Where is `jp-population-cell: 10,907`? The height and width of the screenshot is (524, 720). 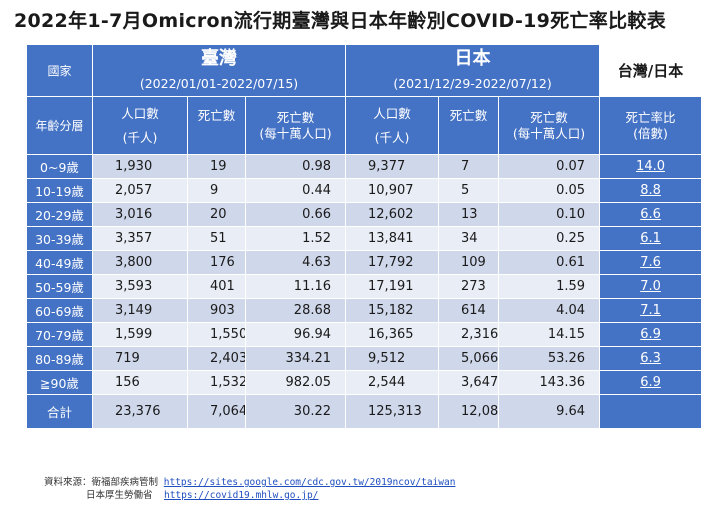 jp-population-cell: 10,907 is located at coordinates (392, 190).